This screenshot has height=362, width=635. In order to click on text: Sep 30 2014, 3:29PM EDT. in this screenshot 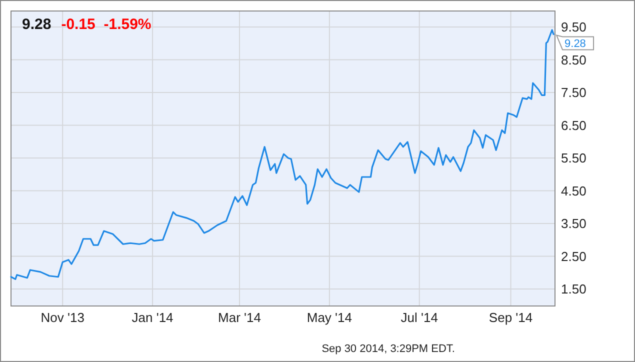, I will do `click(388, 349)`.